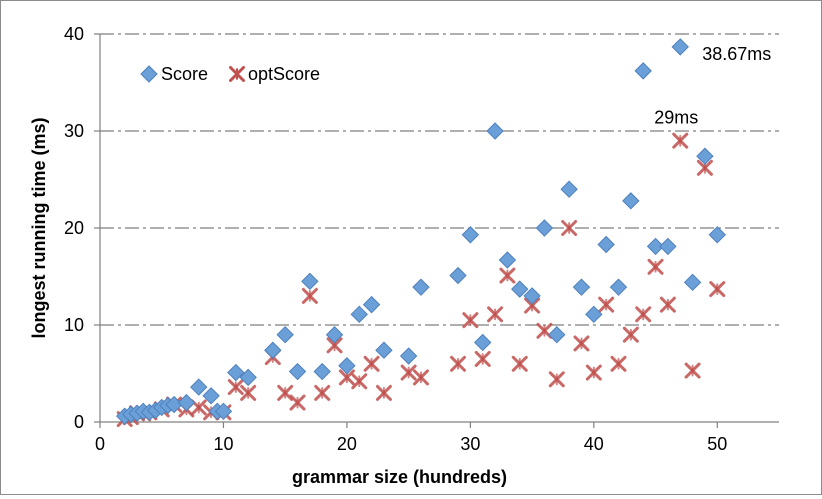  What do you see at coordinates (79, 422) in the screenshot?
I see `y-tick-label: 0` at bounding box center [79, 422].